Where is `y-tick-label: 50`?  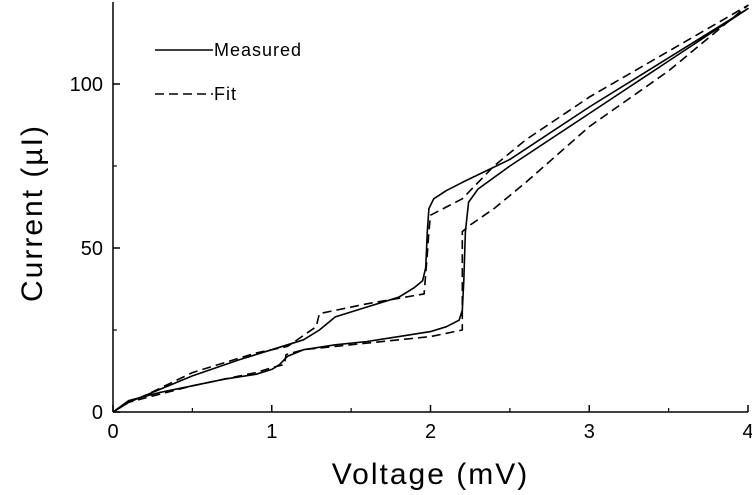 y-tick-label: 50 is located at coordinates (92, 249).